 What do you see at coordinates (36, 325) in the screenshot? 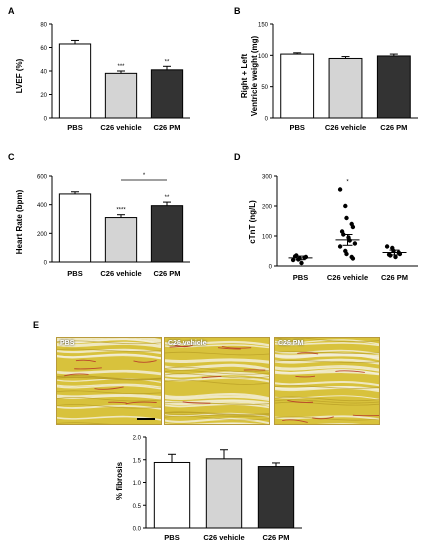
I see `panel-letter-e: E` at bounding box center [36, 325].